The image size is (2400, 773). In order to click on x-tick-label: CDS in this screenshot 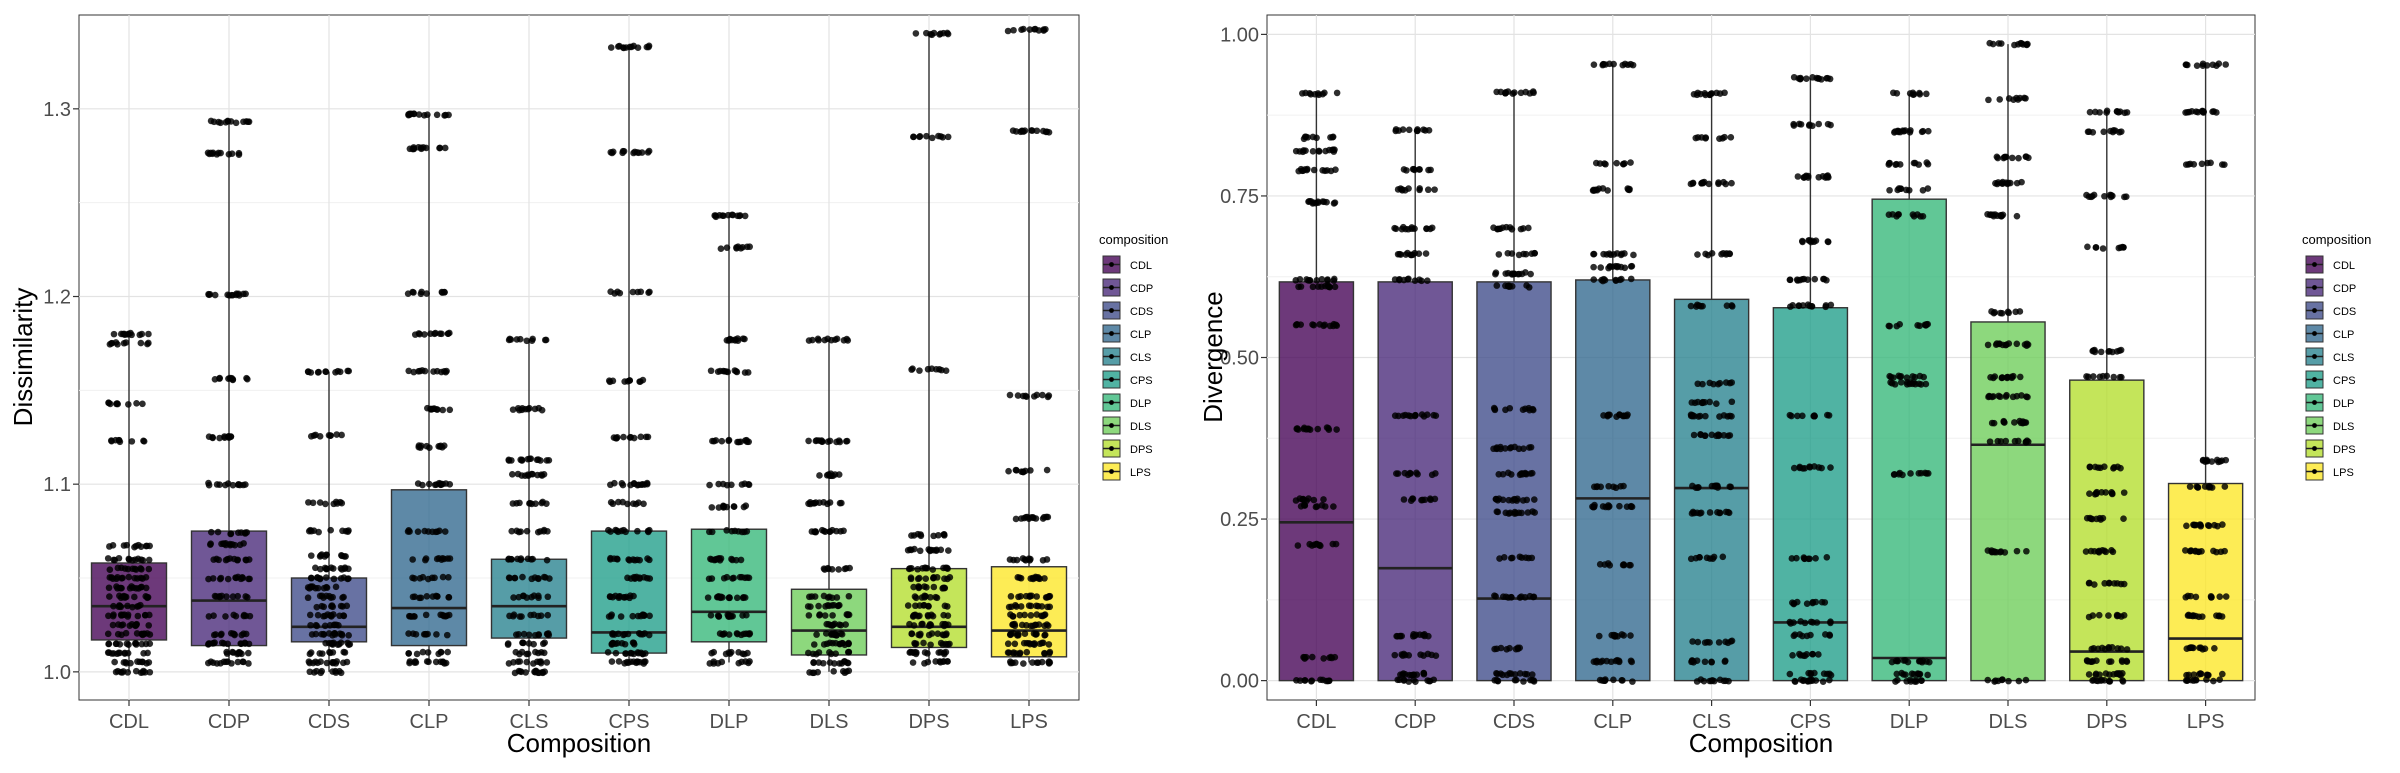, I will do `click(329, 722)`.